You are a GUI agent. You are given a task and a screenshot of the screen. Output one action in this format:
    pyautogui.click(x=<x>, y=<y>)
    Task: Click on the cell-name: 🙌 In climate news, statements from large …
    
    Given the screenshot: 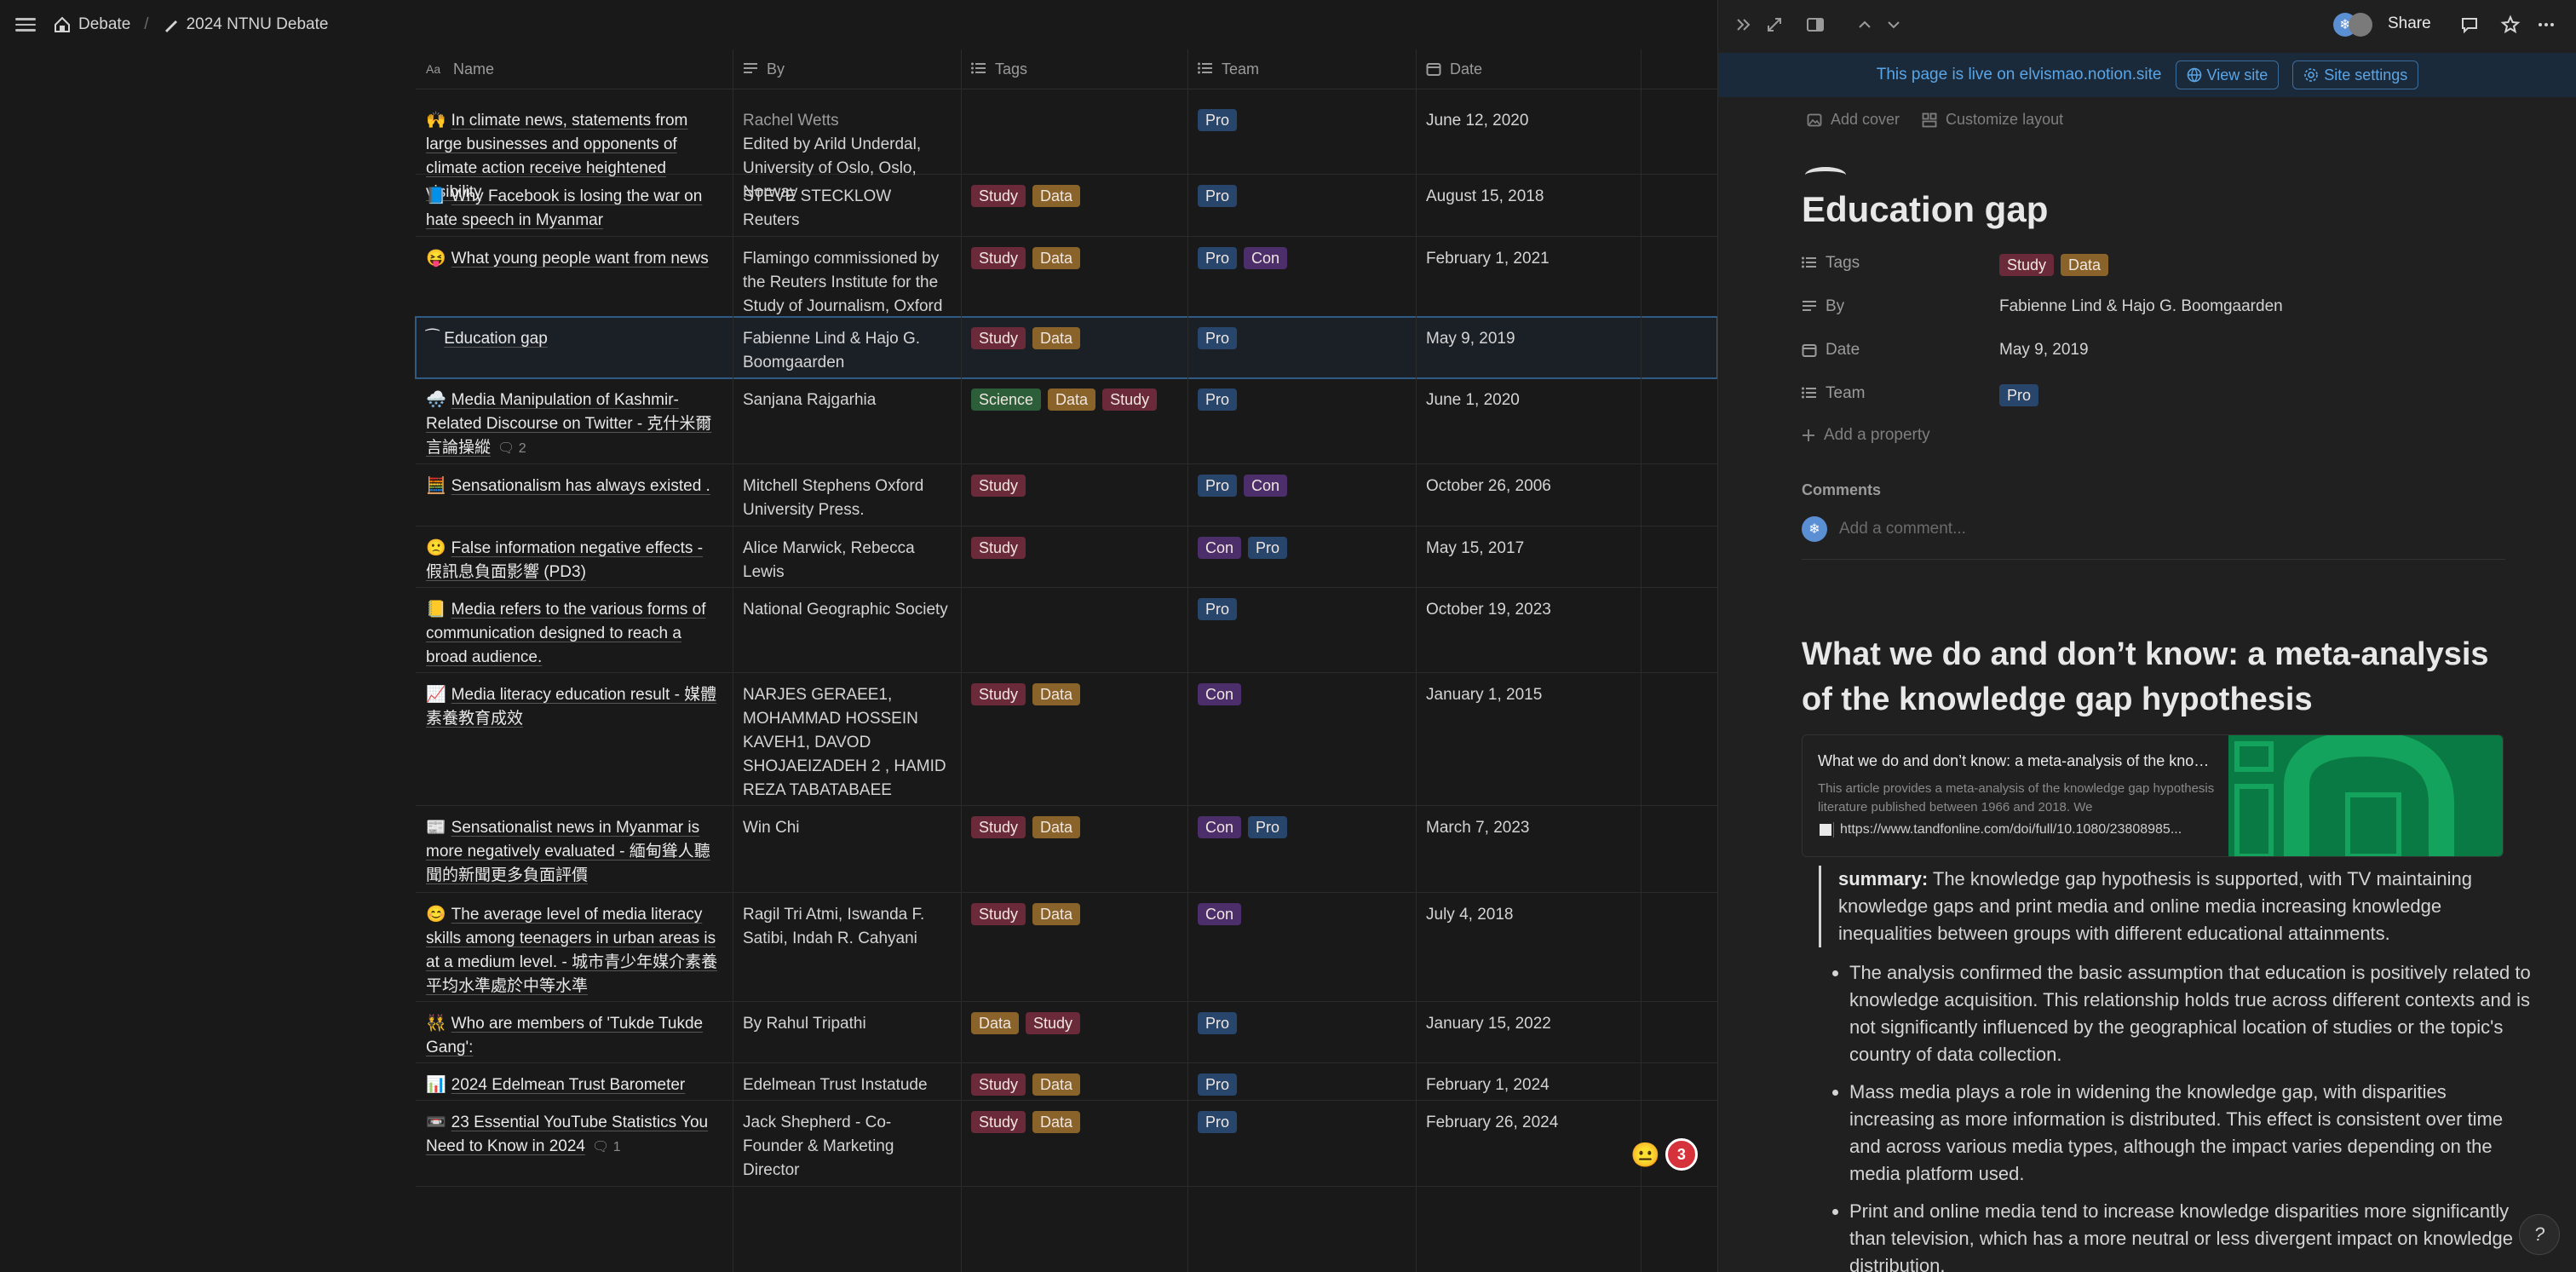 What is the action you would take?
    pyautogui.click(x=574, y=150)
    